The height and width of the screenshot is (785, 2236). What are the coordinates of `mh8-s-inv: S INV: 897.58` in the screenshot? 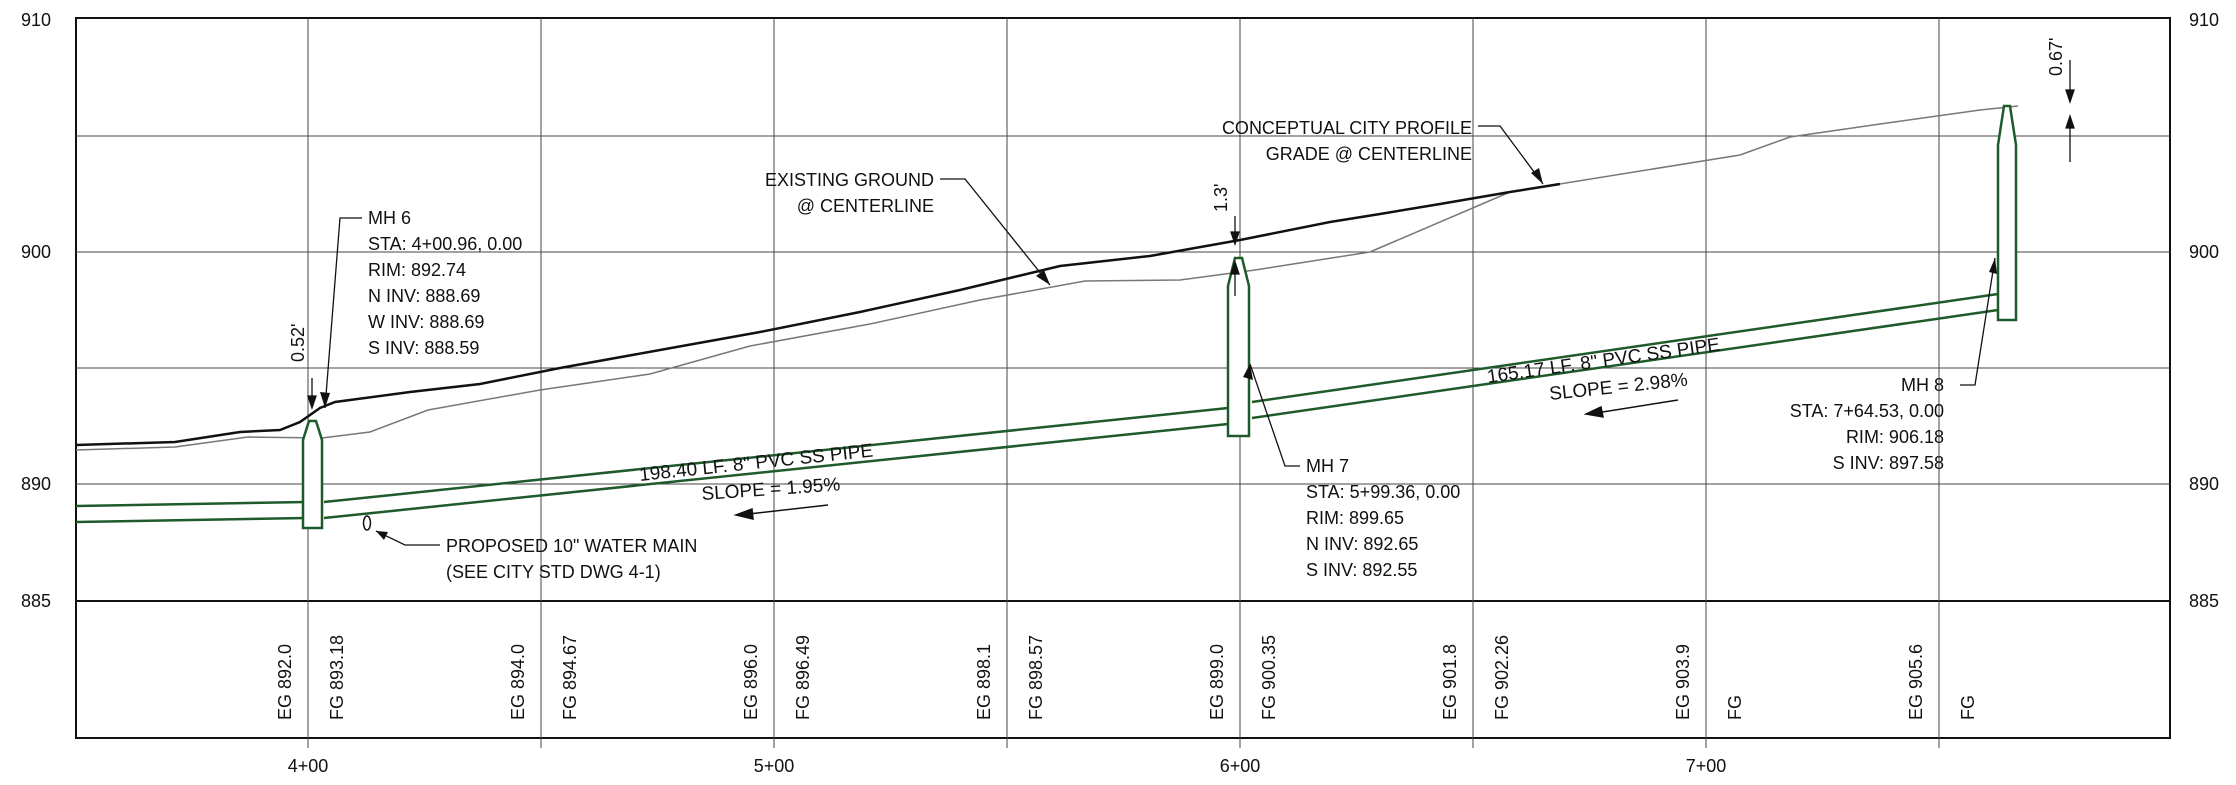 It's located at (1888, 463).